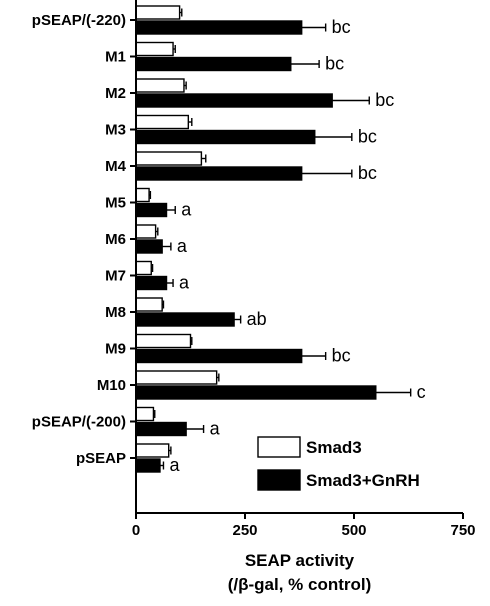 Image resolution: width=490 pixels, height=606 pixels. What do you see at coordinates (257, 319) in the screenshot?
I see `significance-label: ab` at bounding box center [257, 319].